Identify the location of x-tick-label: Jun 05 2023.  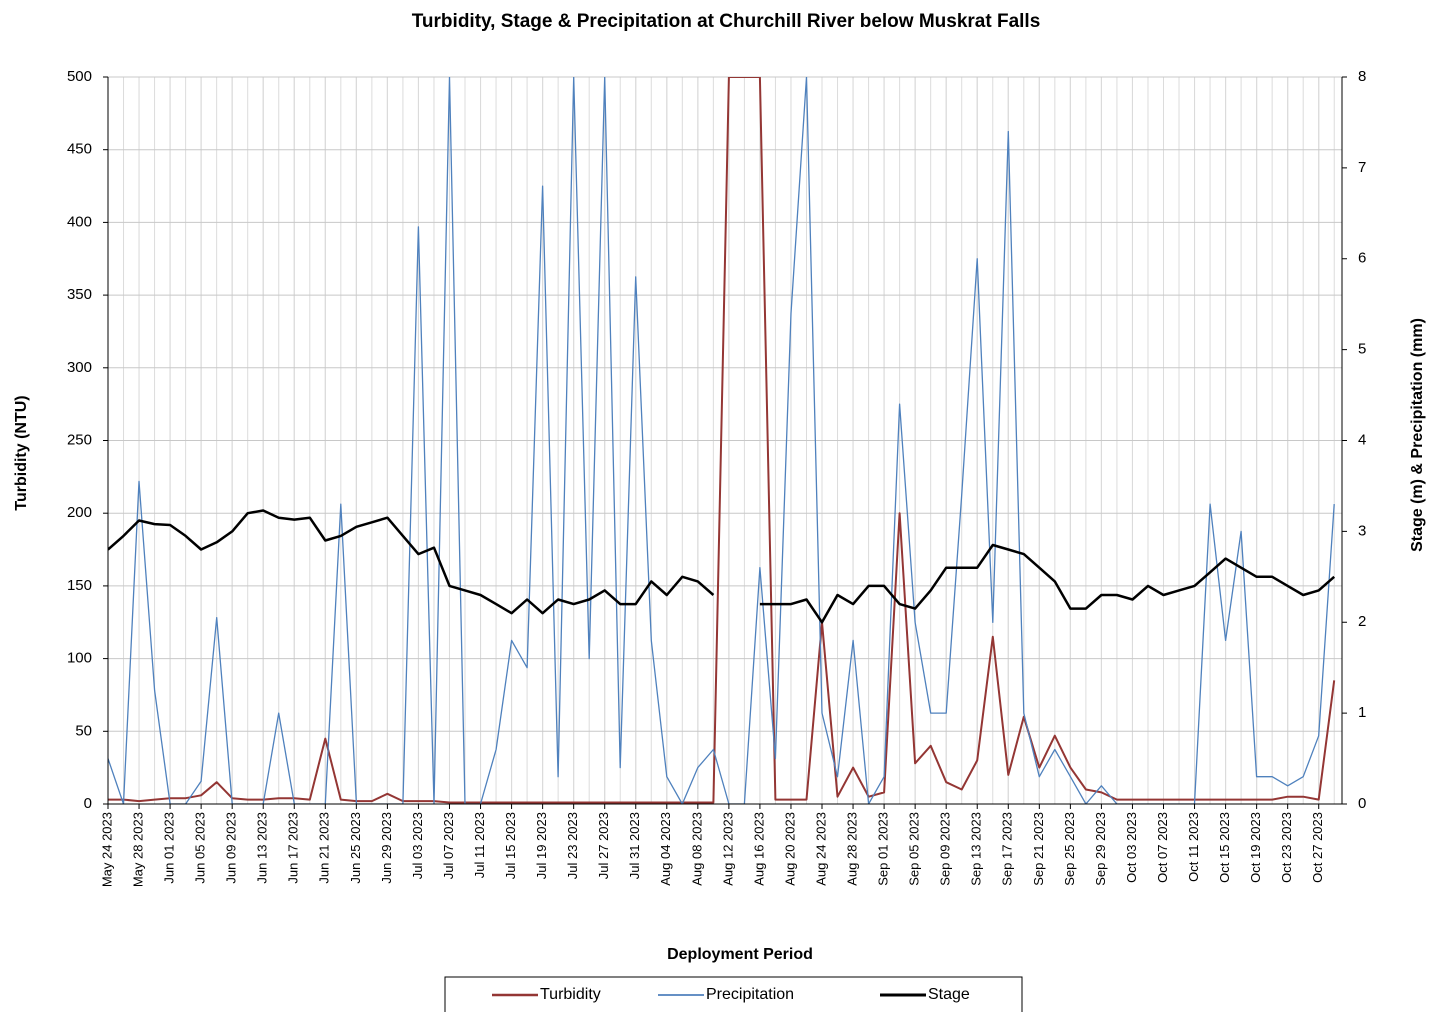
(200, 848).